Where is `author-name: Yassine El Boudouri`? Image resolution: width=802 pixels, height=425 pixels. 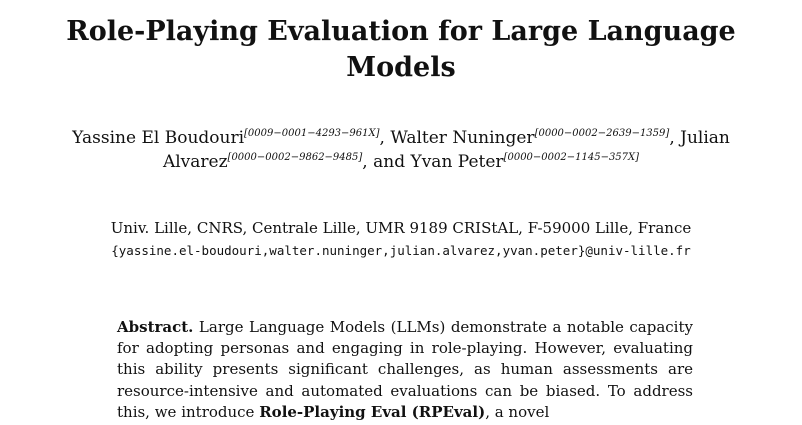 author-name: Yassine El Boudouri is located at coordinates (158, 138).